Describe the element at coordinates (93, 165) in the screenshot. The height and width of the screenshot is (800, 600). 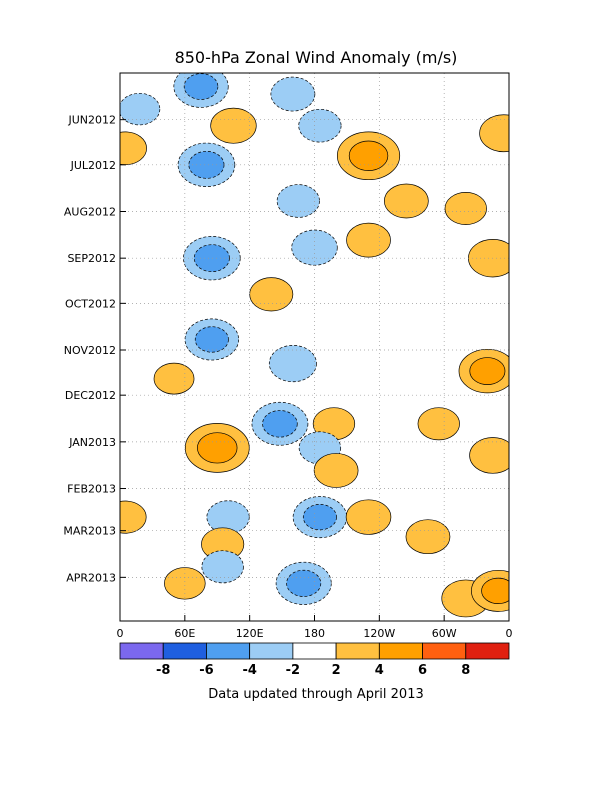
I see `y-tick-label: JUL2012` at that location.